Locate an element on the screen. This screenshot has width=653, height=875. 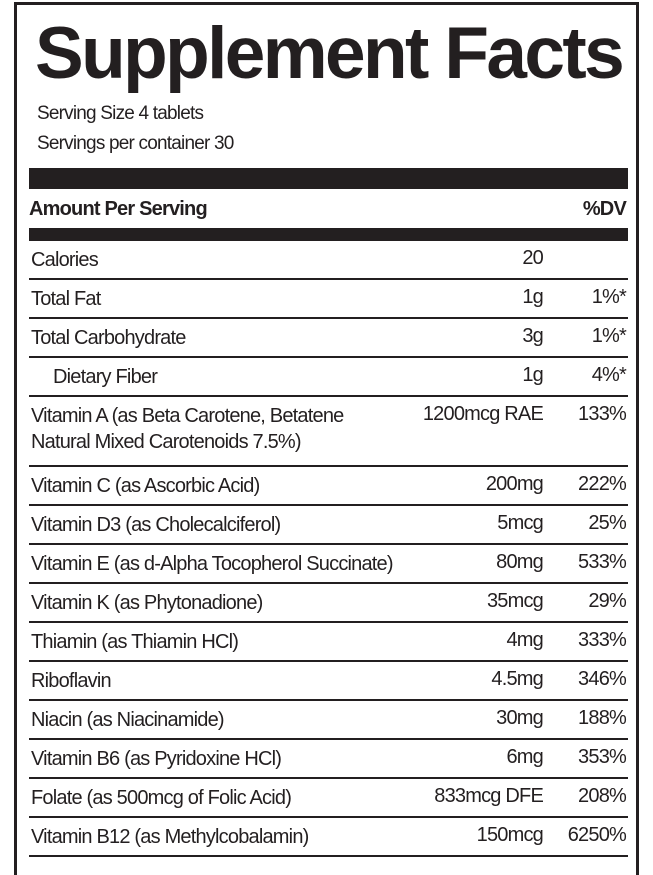
nutrient-name: Niacin (as Niacinamide) is located at coordinates (128, 720).